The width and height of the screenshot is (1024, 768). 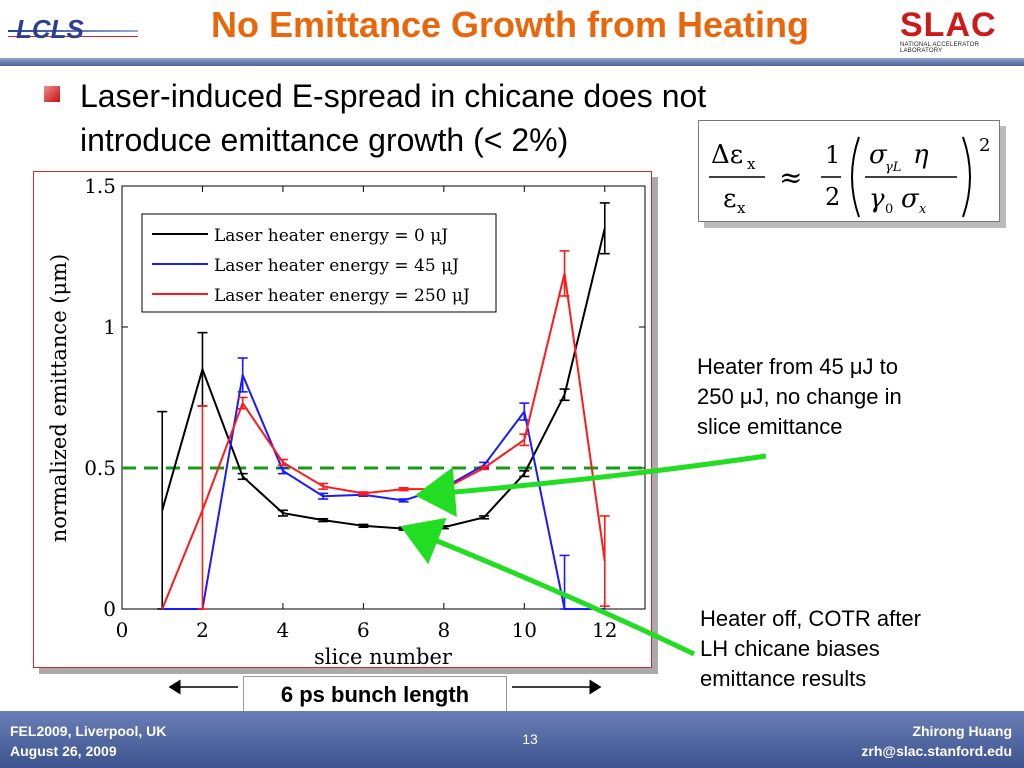 What do you see at coordinates (383, 656) in the screenshot?
I see `x-axis-label: slice number` at bounding box center [383, 656].